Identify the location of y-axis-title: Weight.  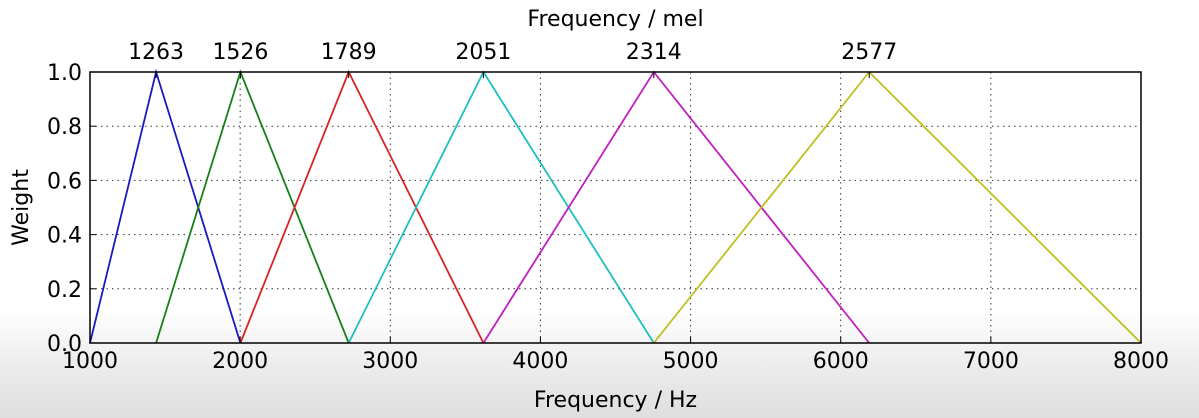
(21, 207).